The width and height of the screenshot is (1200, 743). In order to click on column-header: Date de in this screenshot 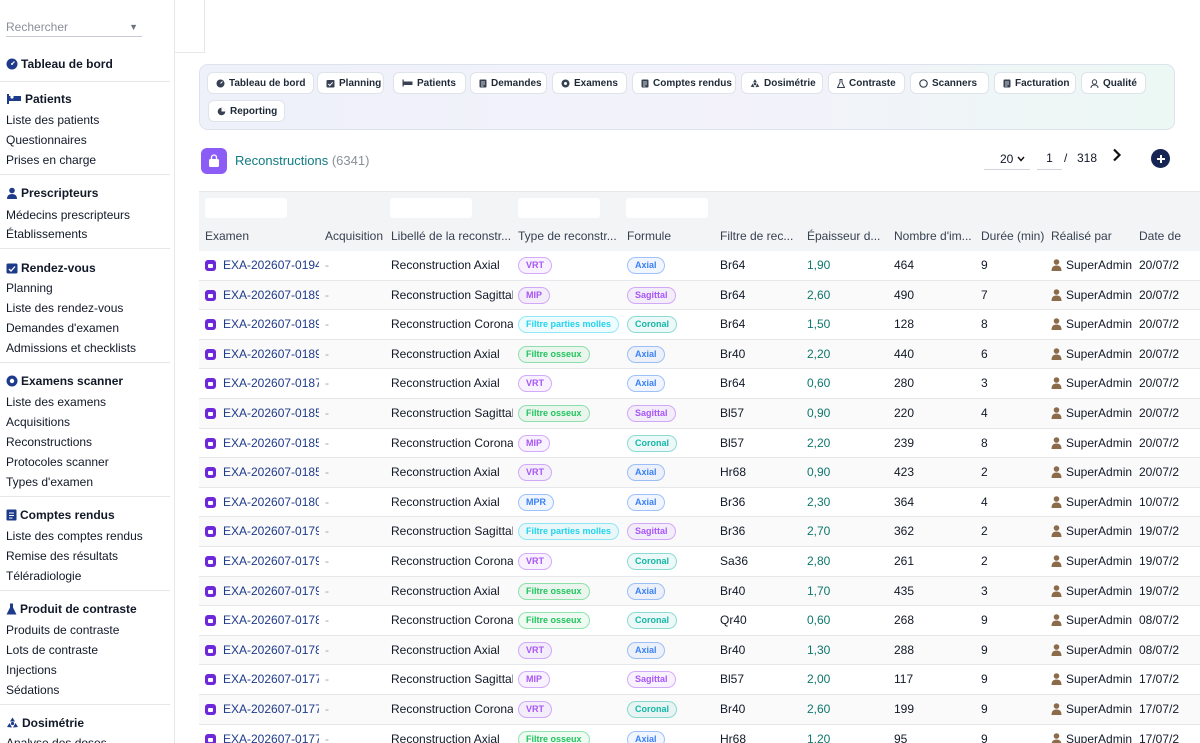, I will do `click(1160, 236)`.